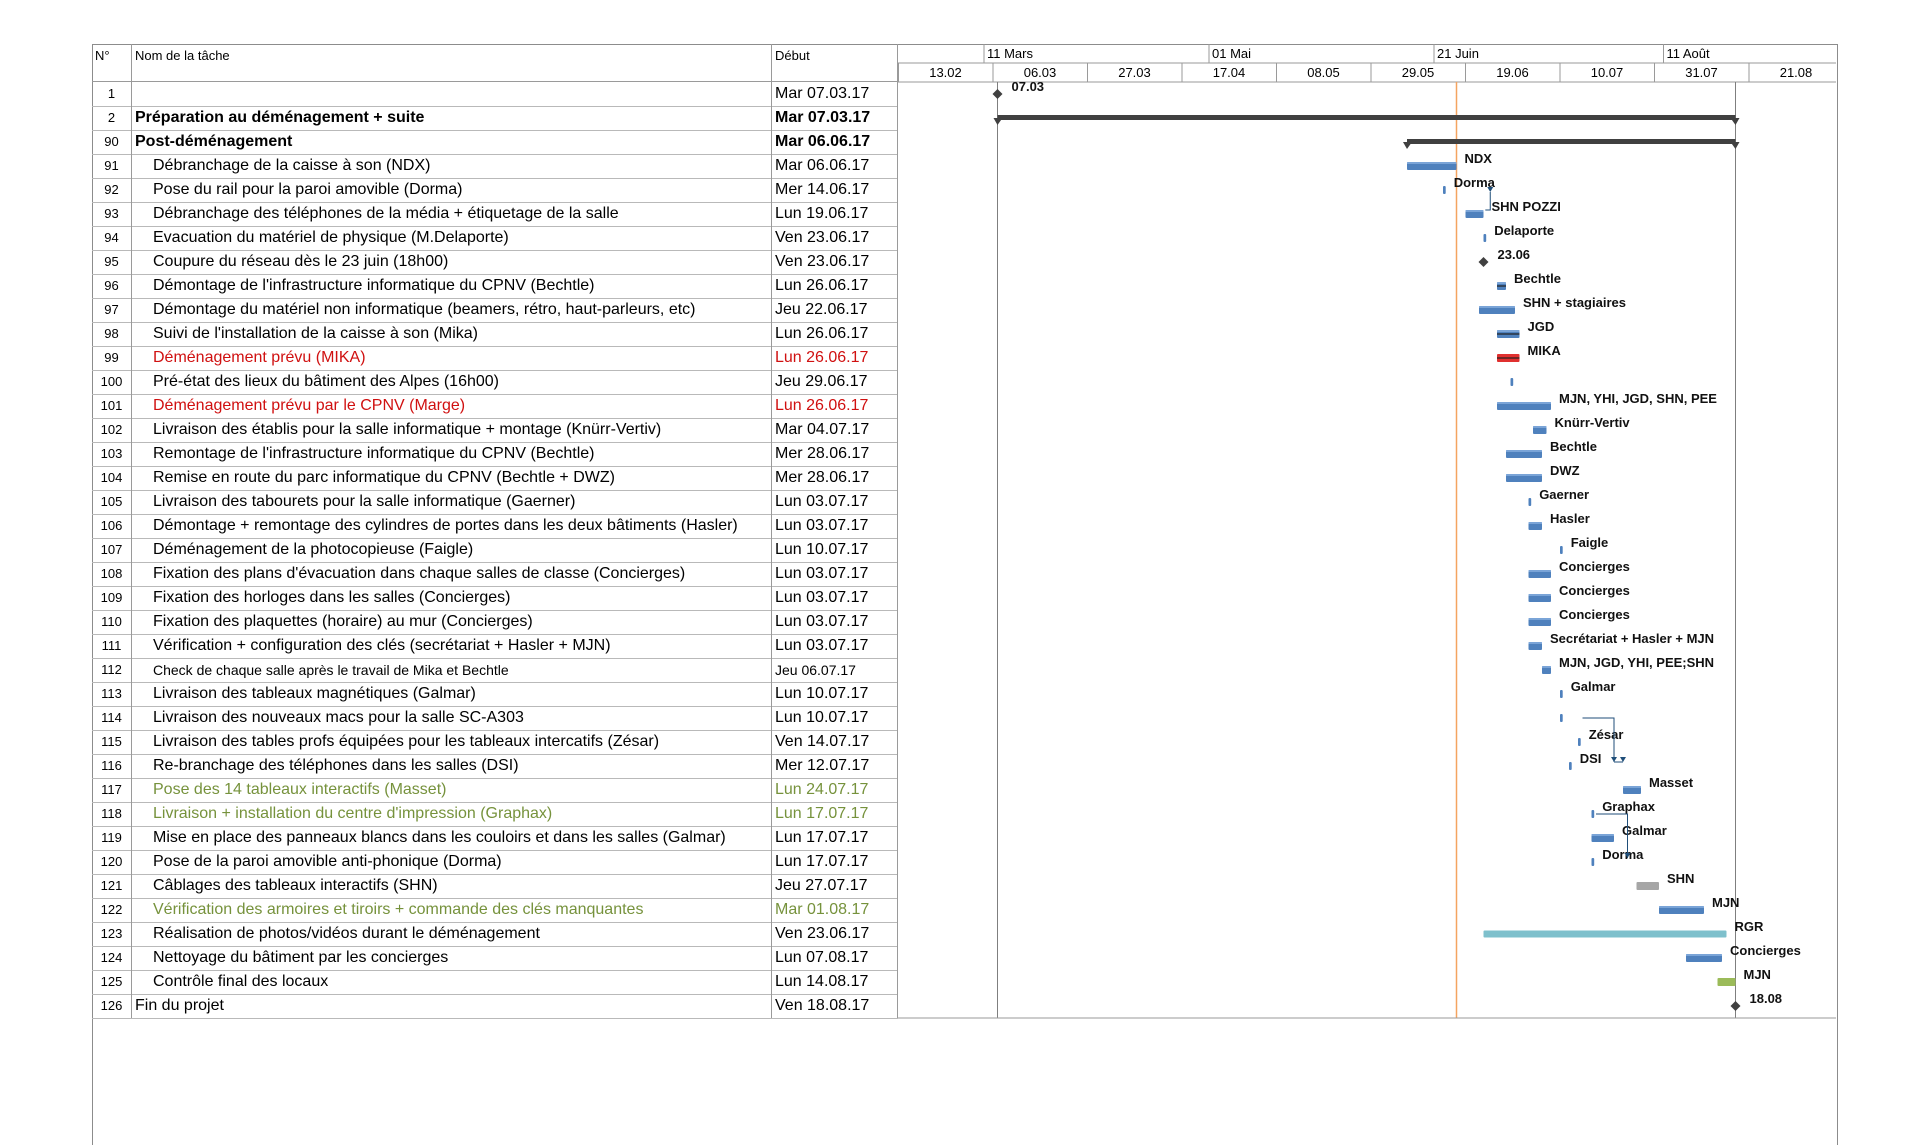 The width and height of the screenshot is (1920, 1145). I want to click on task-name: Câblages des tableaux interactifs (SHN), so click(452, 886).